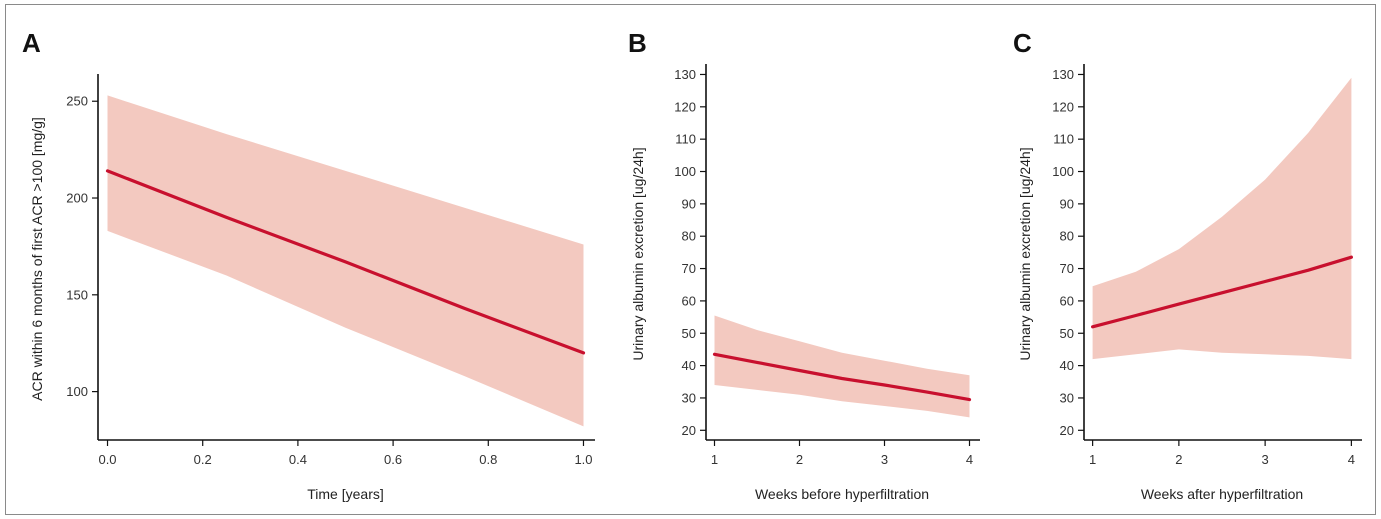 Image resolution: width=1381 pixels, height=519 pixels. What do you see at coordinates (1222, 494) in the screenshot?
I see `x-axis-label: Weeks after hyperfiltration` at bounding box center [1222, 494].